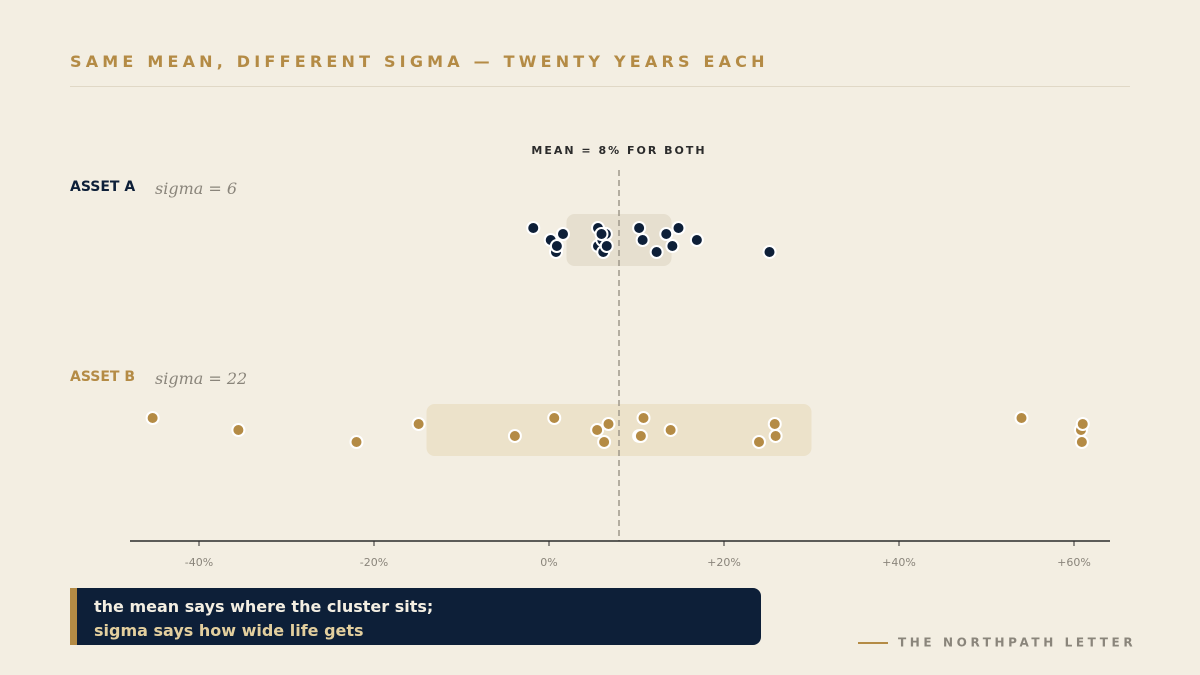 The image size is (1200, 675). What do you see at coordinates (199, 562) in the screenshot?
I see `x-tick-label: -40%` at bounding box center [199, 562].